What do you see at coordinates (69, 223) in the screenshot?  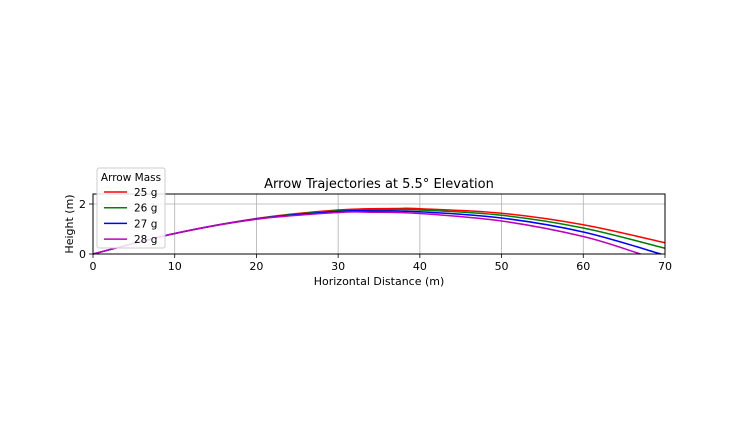 I see `y-axis-label: Height (m)` at bounding box center [69, 223].